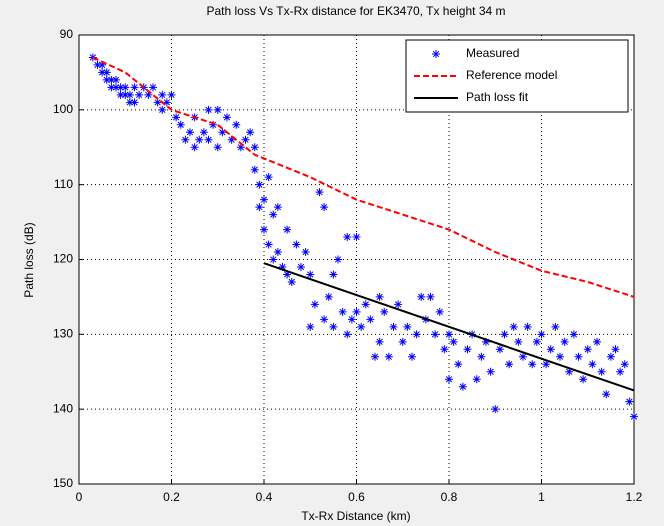 The width and height of the screenshot is (664, 526). What do you see at coordinates (449, 327) in the screenshot?
I see `data-line` at bounding box center [449, 327].